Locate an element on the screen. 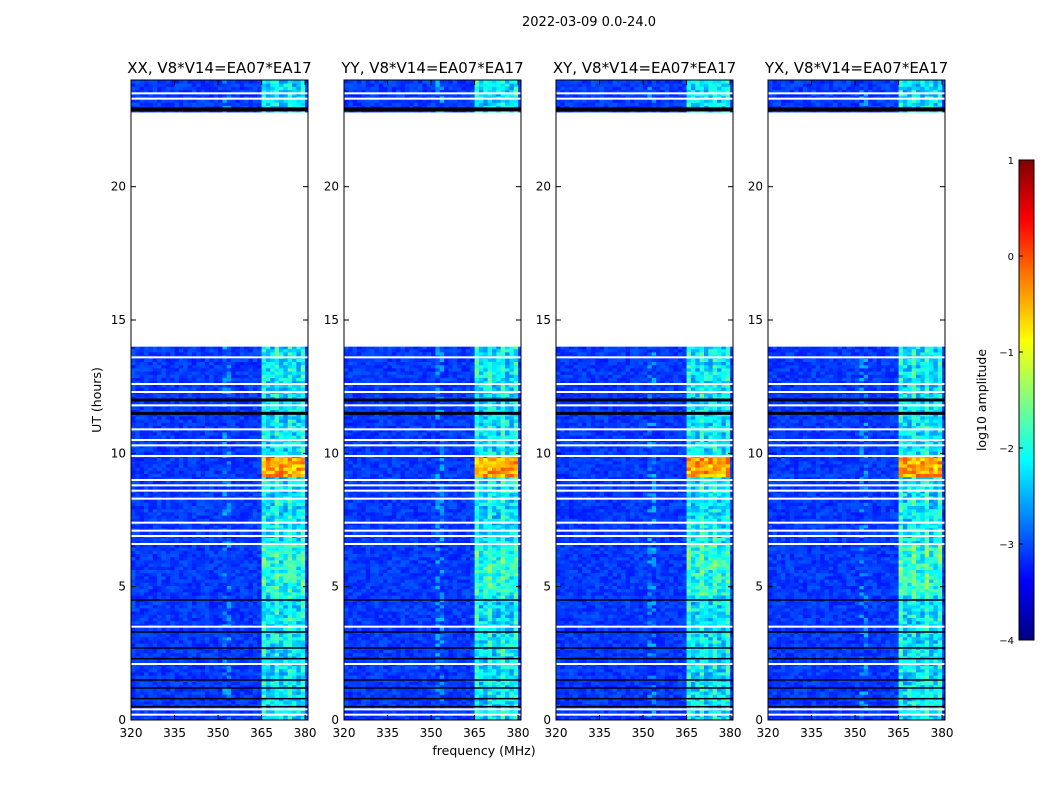 The height and width of the screenshot is (800, 1050). y-tick-label: 0 is located at coordinates (335, 720).